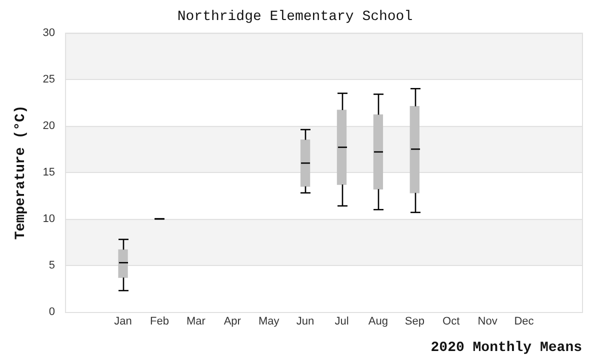 The width and height of the screenshot is (600, 360). I want to click on x-tick-label: Aug, so click(378, 322).